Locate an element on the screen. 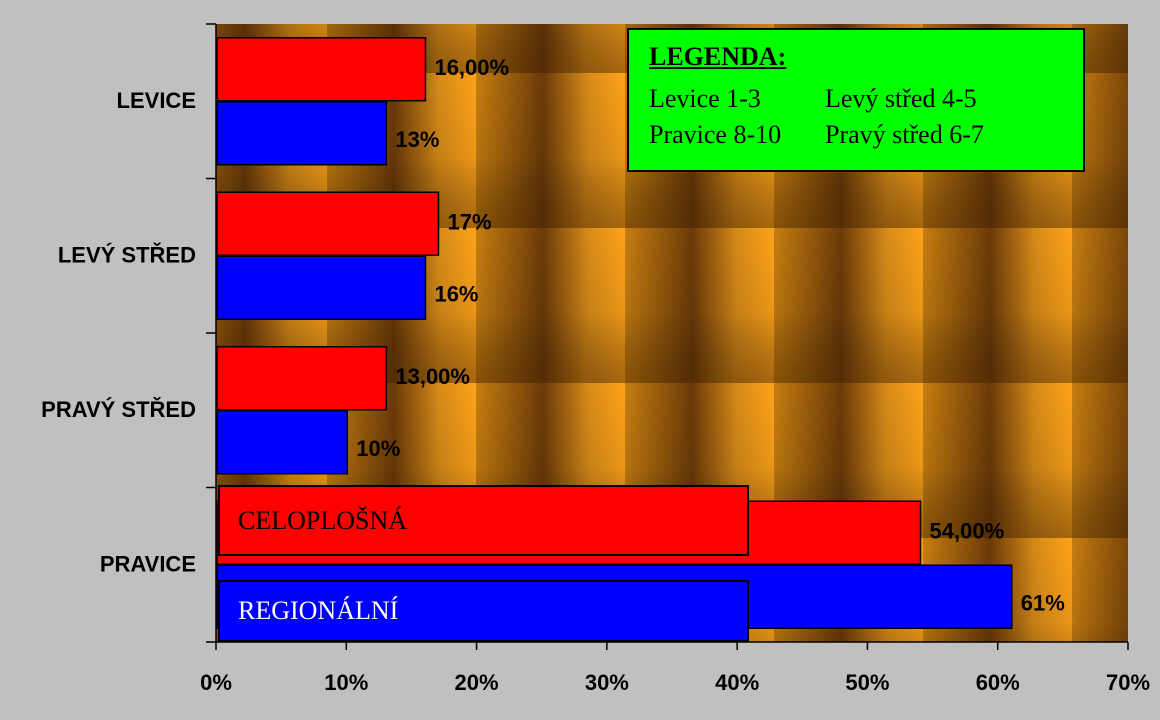  x-tick-label-1: 10% is located at coordinates (346, 682).